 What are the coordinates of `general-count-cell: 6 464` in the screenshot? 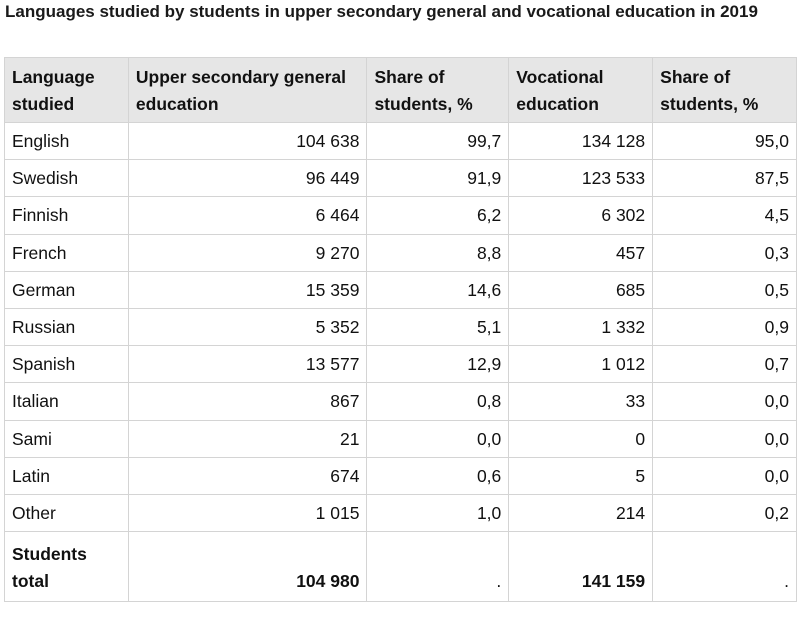 It's located at (247, 215).